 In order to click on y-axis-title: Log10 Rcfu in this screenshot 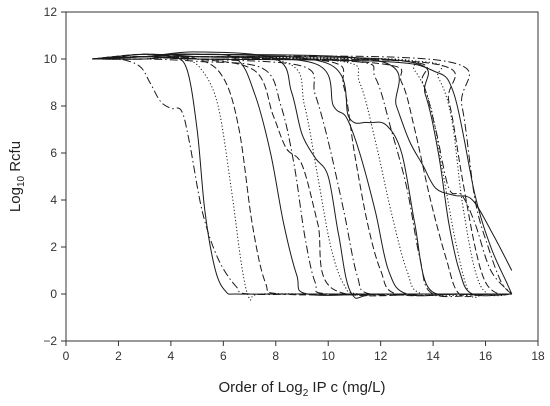, I will do `click(17, 176)`.